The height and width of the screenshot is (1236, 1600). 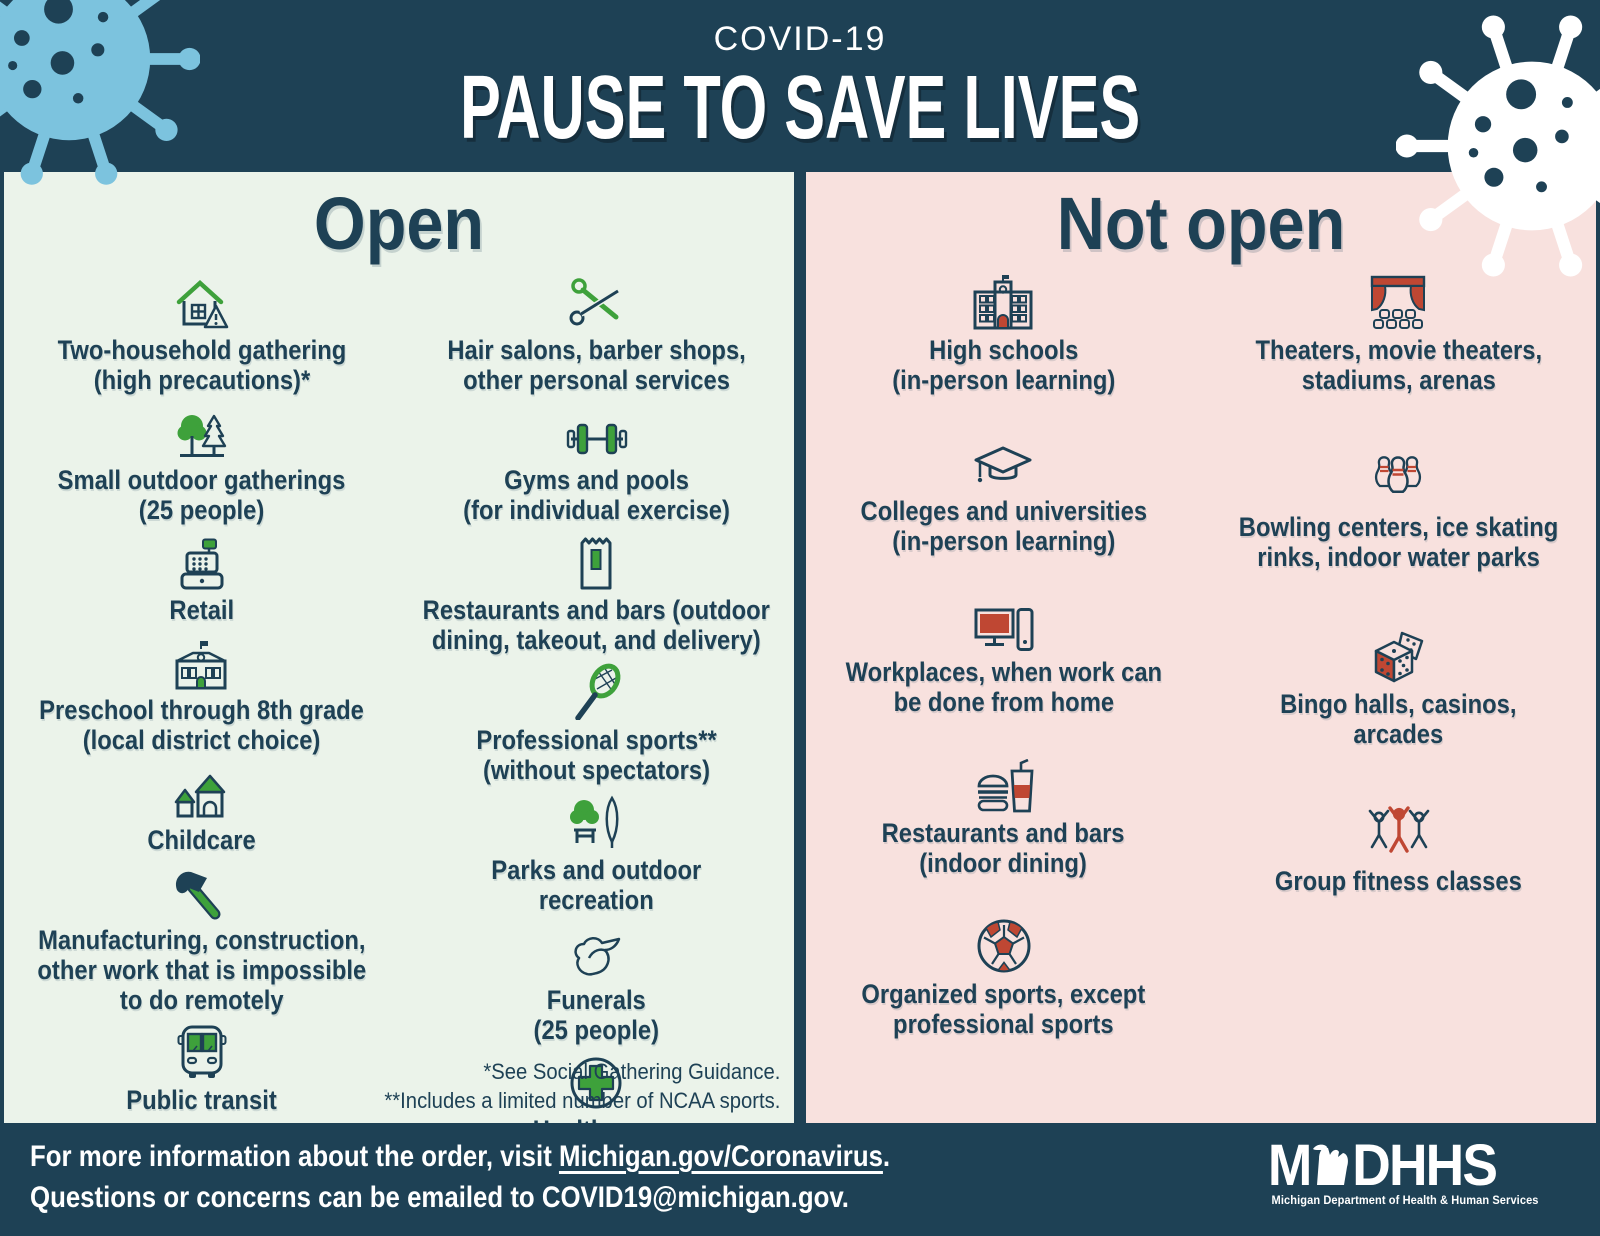 What do you see at coordinates (597, 952) in the screenshot?
I see `dove-icon` at bounding box center [597, 952].